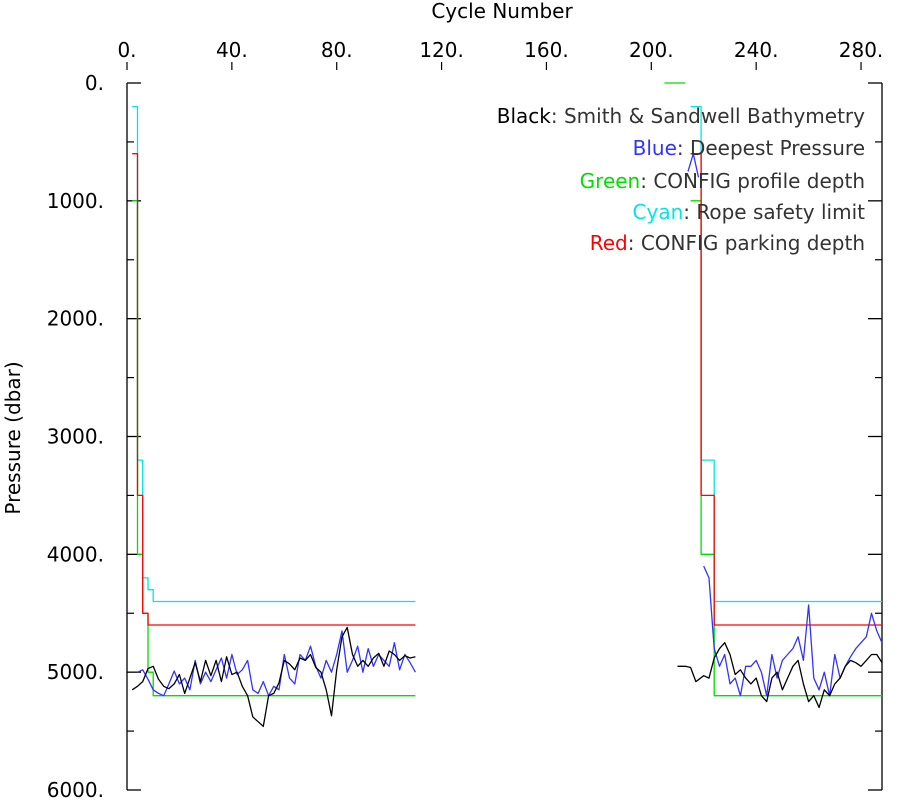  I want to click on y-tick-label: 0., so click(94, 83).